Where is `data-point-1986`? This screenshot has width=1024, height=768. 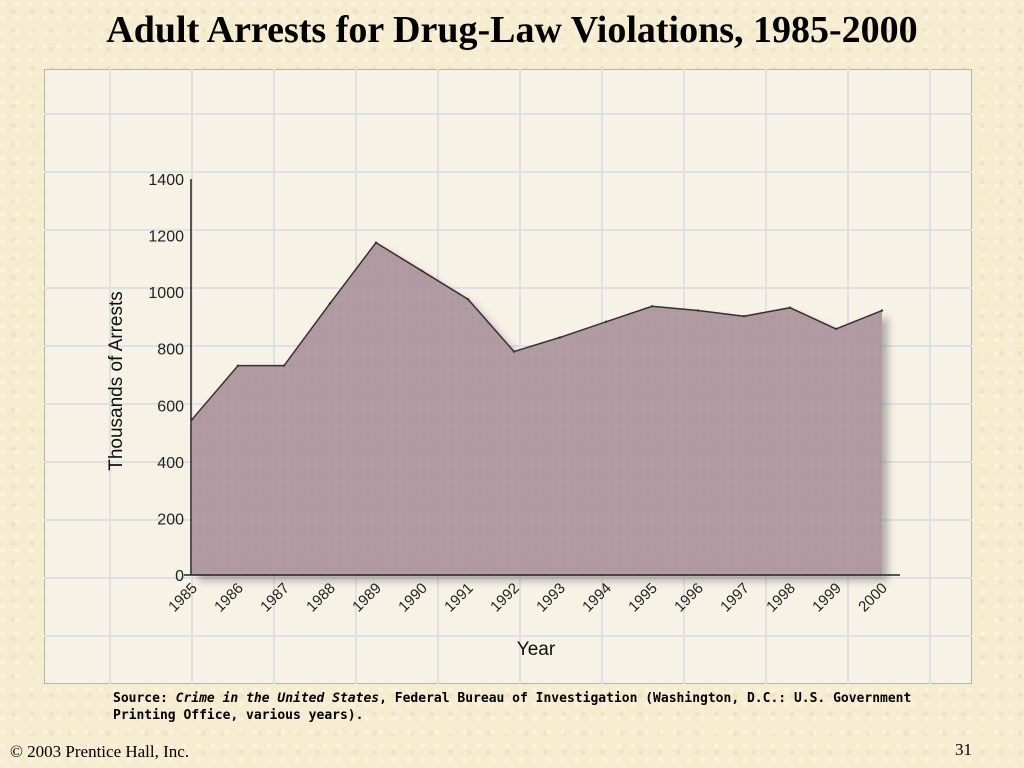 data-point-1986 is located at coordinates (238, 365).